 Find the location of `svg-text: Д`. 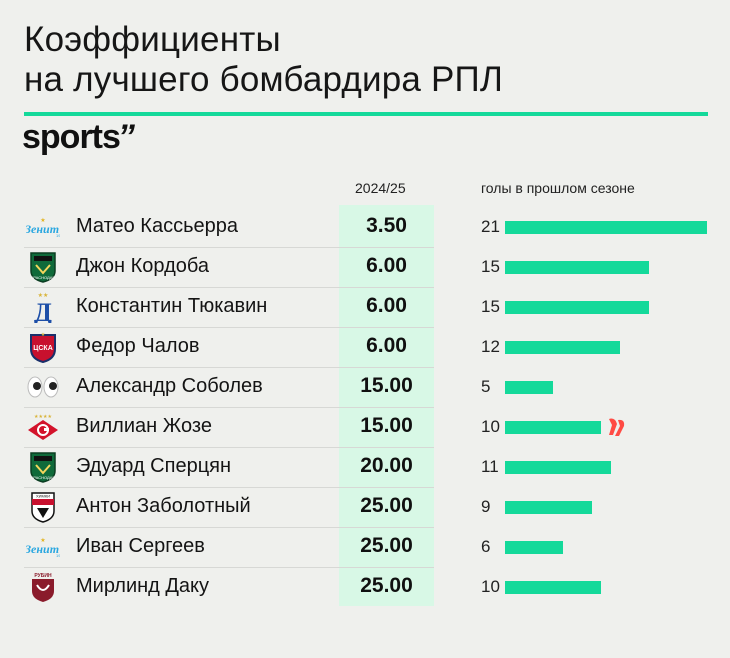

svg-text: Д is located at coordinates (43, 310).